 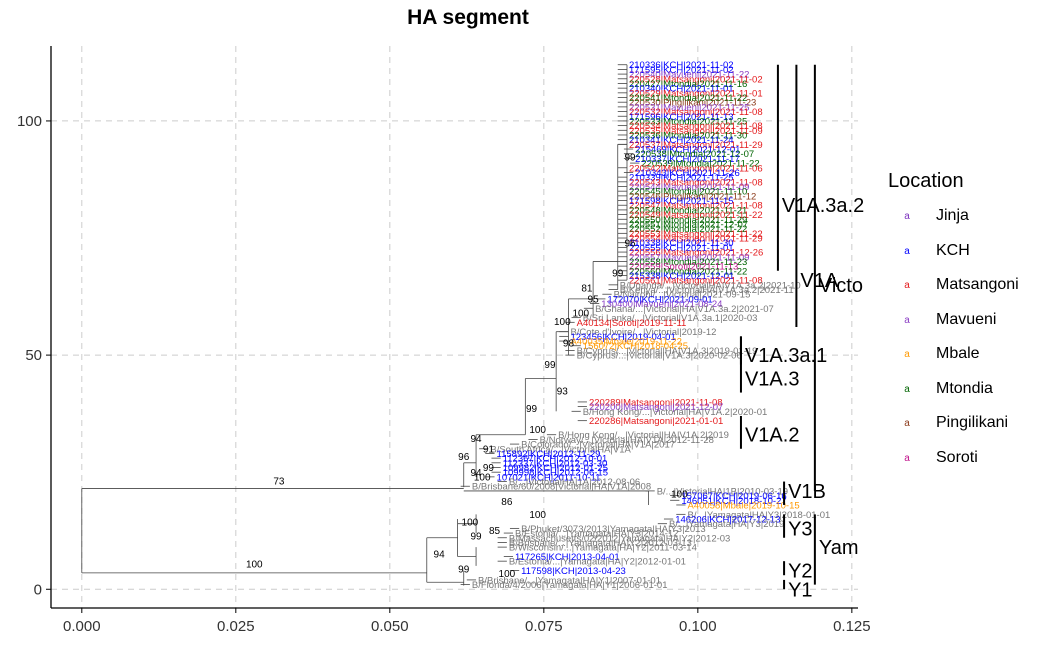 What do you see at coordinates (733, 501) in the screenshot?
I see `tip-label: 146051|KCH|2018-10-27` at bounding box center [733, 501].